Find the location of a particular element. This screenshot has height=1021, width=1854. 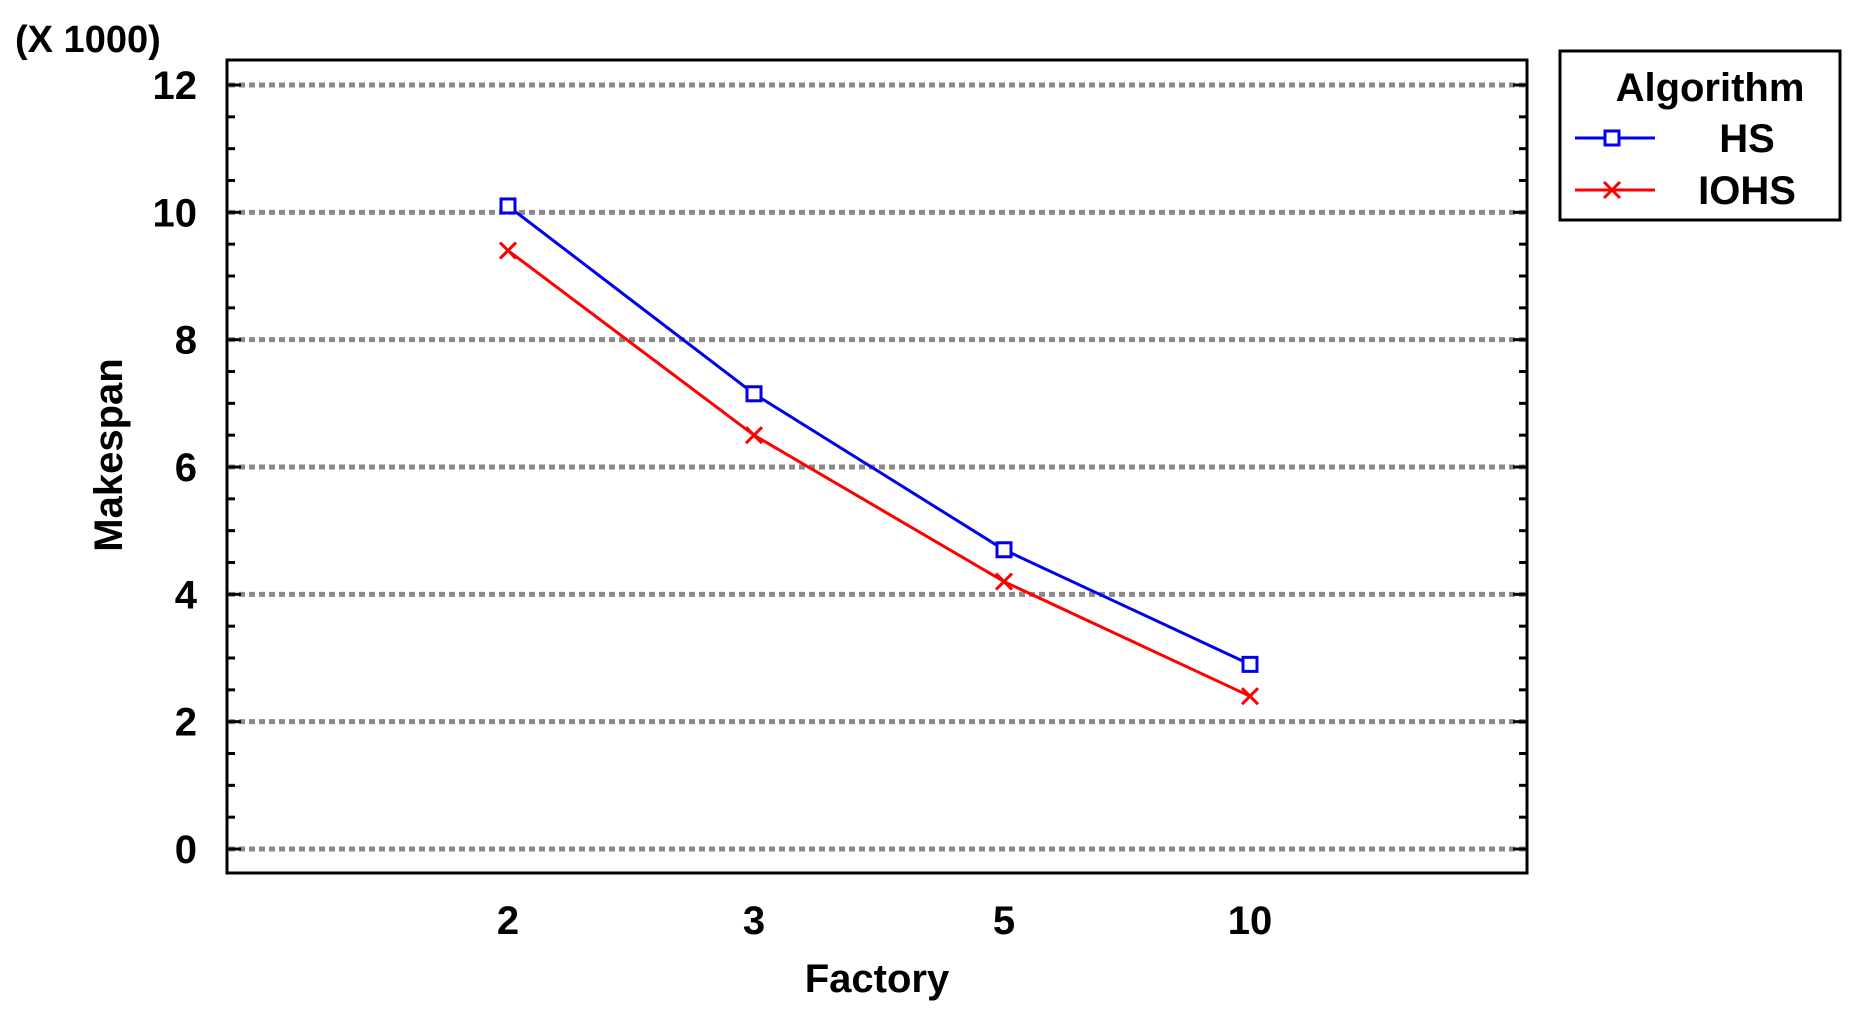

legend-marker-hs is located at coordinates (1612, 138).